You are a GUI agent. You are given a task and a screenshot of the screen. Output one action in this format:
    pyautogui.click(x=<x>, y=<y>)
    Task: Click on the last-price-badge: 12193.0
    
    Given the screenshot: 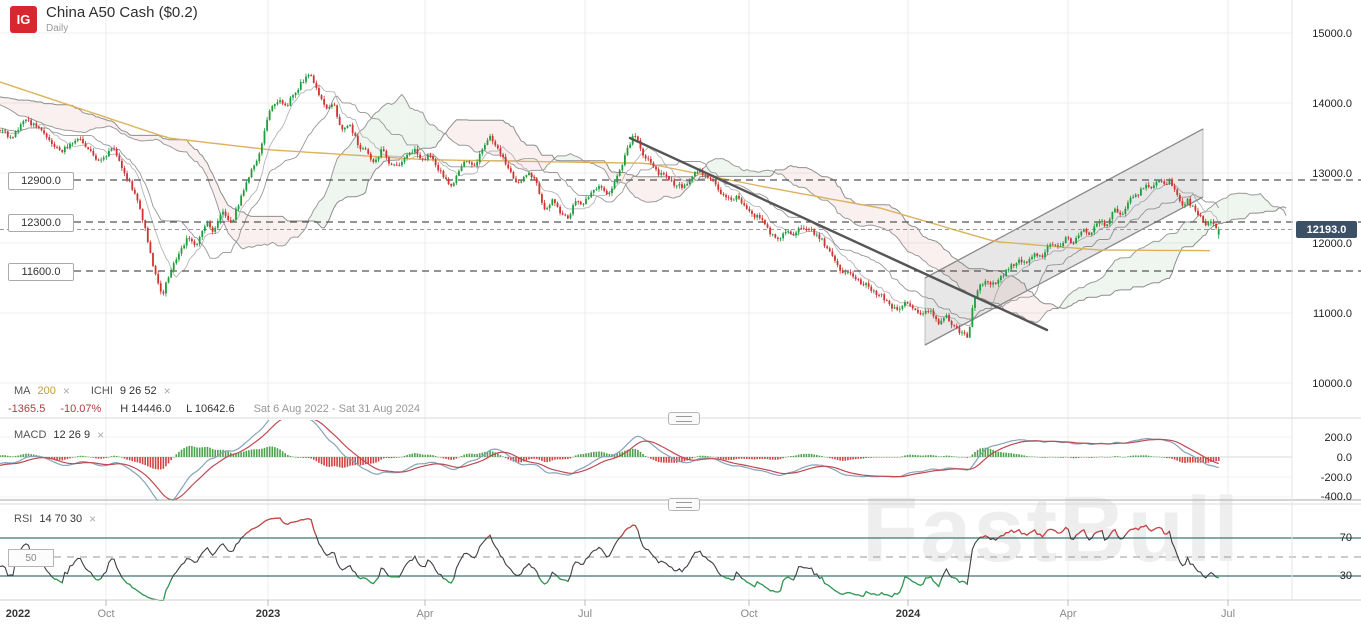 What is the action you would take?
    pyautogui.click(x=1326, y=229)
    